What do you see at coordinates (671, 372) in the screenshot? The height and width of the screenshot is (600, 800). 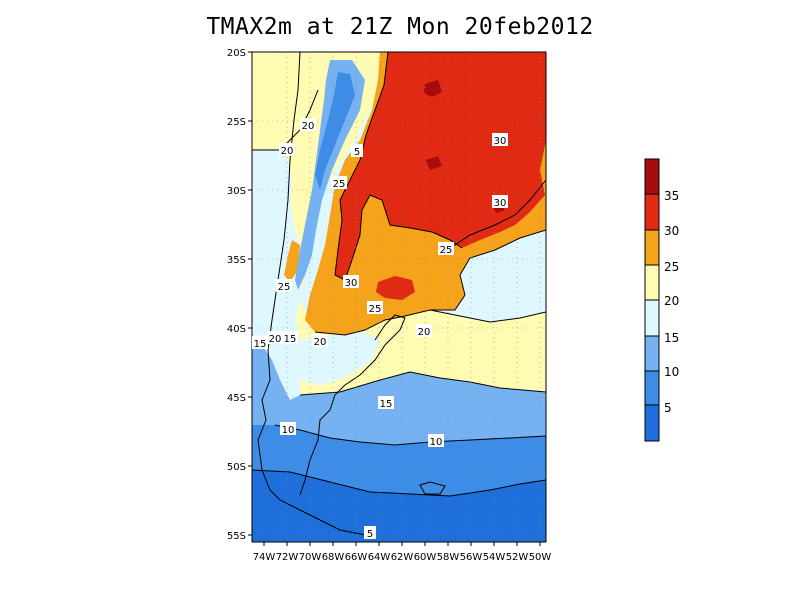 I see `colorbar-label: 10` at bounding box center [671, 372].